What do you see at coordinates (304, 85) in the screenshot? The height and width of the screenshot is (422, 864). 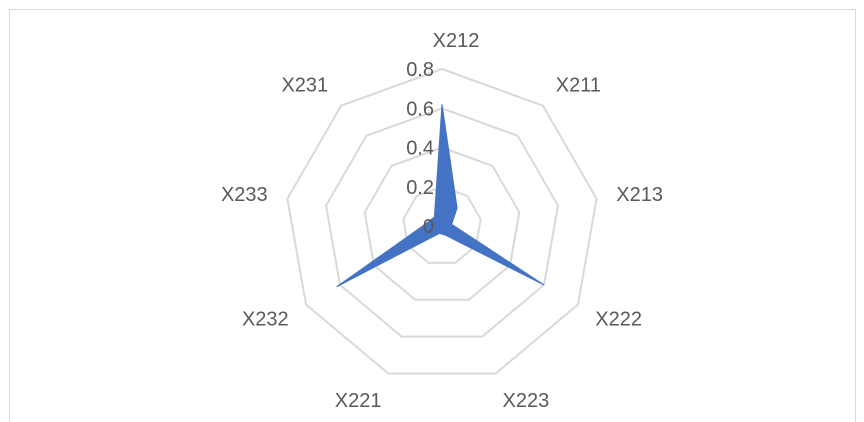 I see `category-label-x231: X231` at bounding box center [304, 85].